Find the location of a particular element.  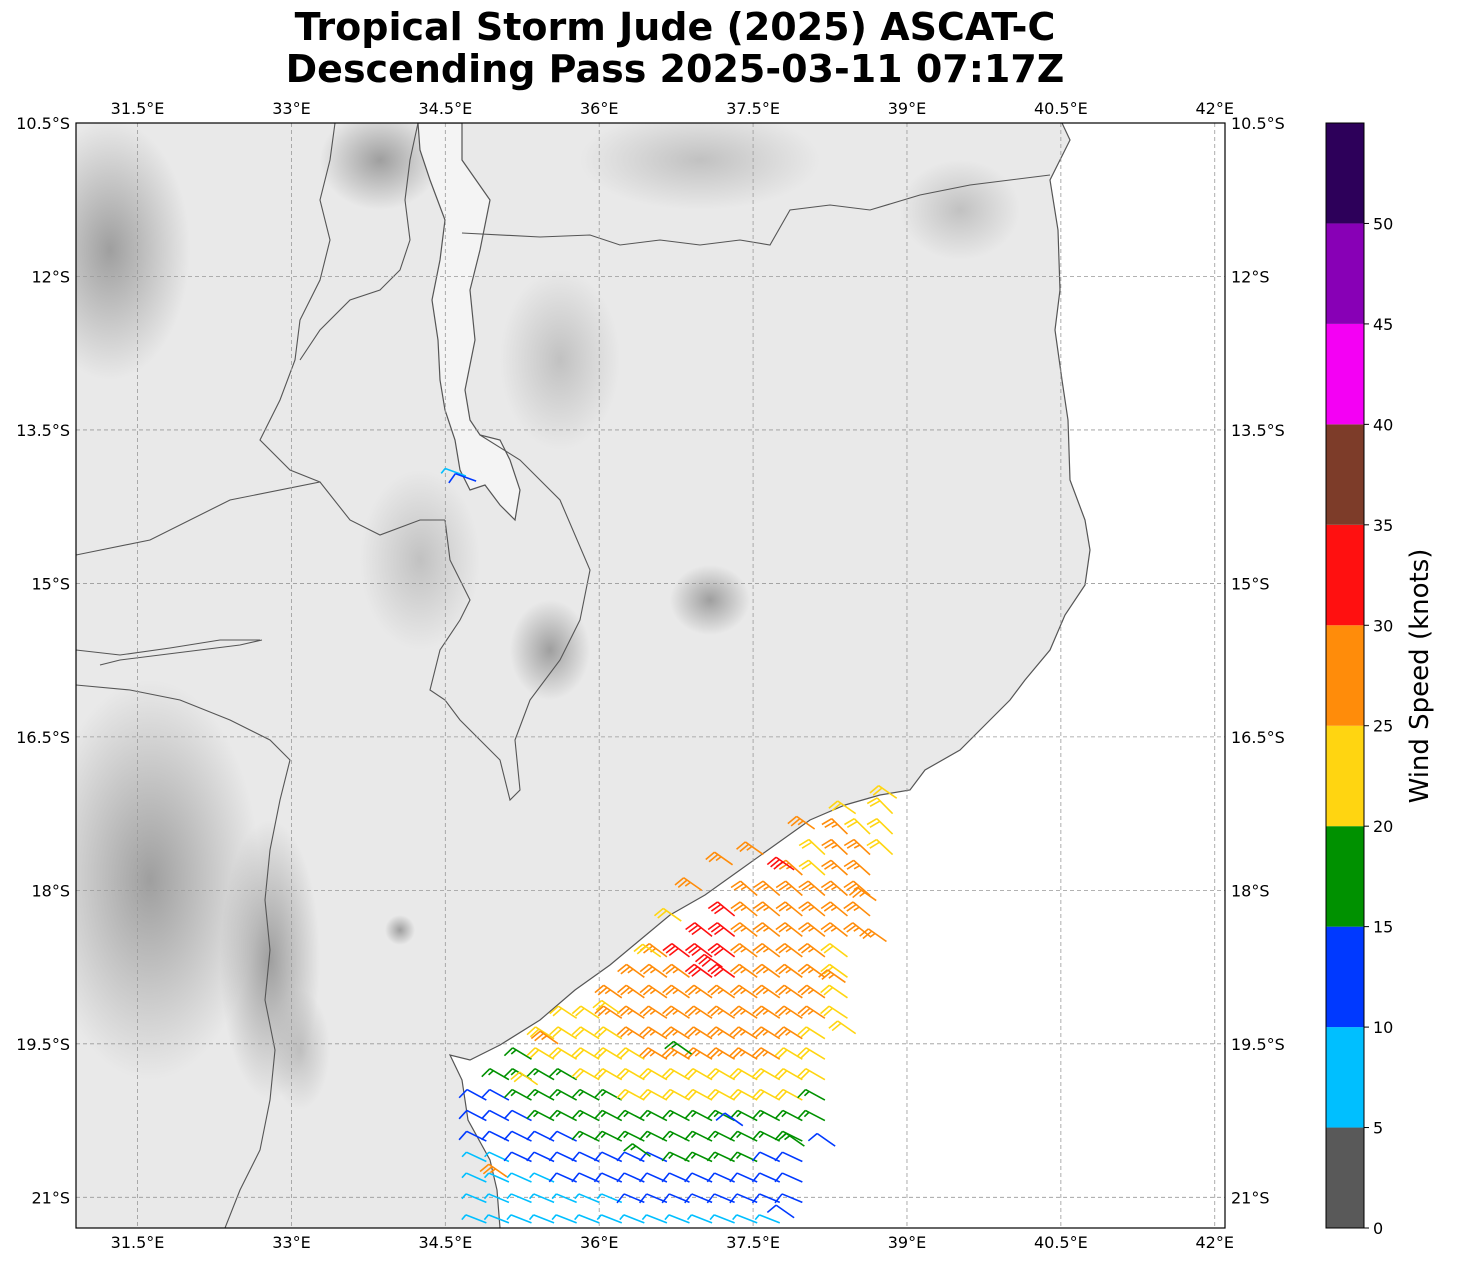

colorbar-tick-label: 10 is located at coordinates (1383, 1027).